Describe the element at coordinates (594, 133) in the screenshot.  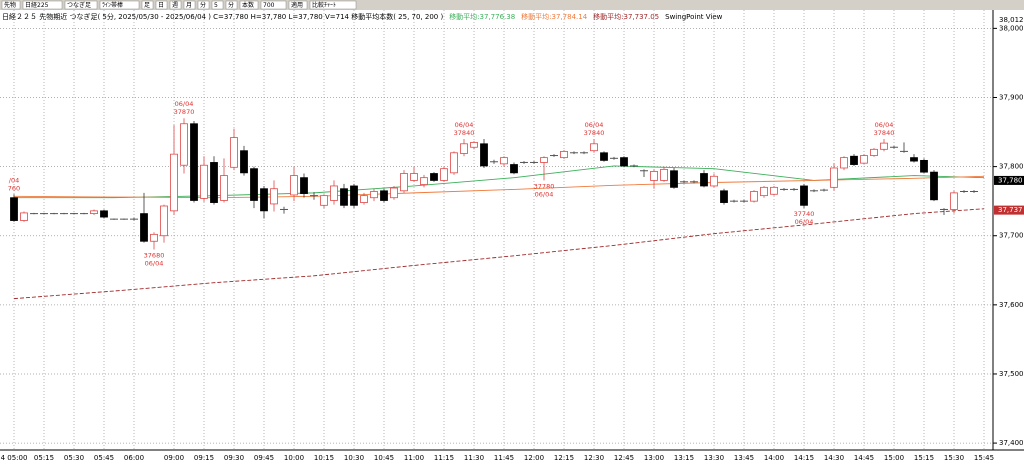
I see `swing-annotation: 37840` at that location.